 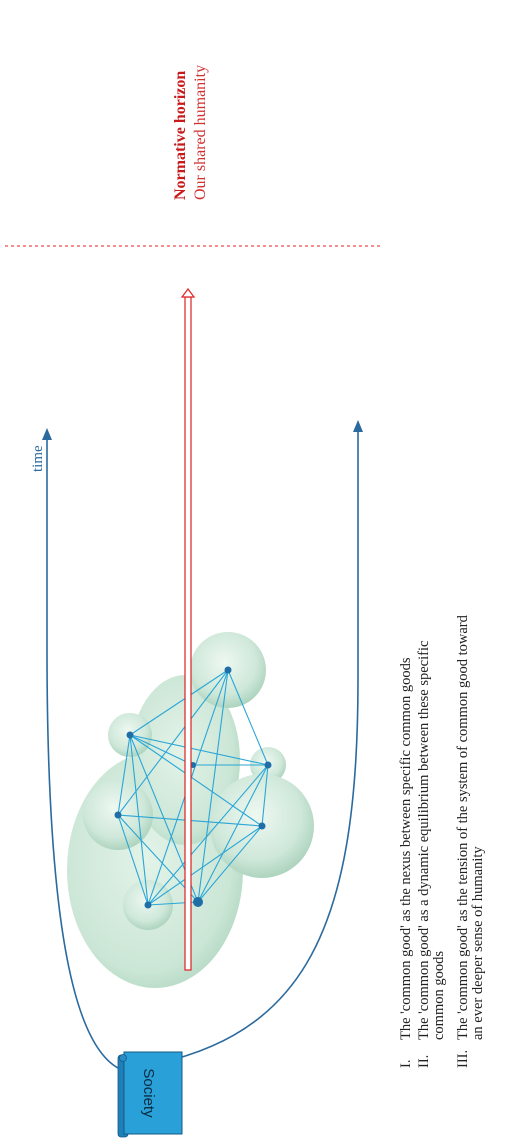 I want to click on horizon-title: Normative horizon, so click(x=180, y=135).